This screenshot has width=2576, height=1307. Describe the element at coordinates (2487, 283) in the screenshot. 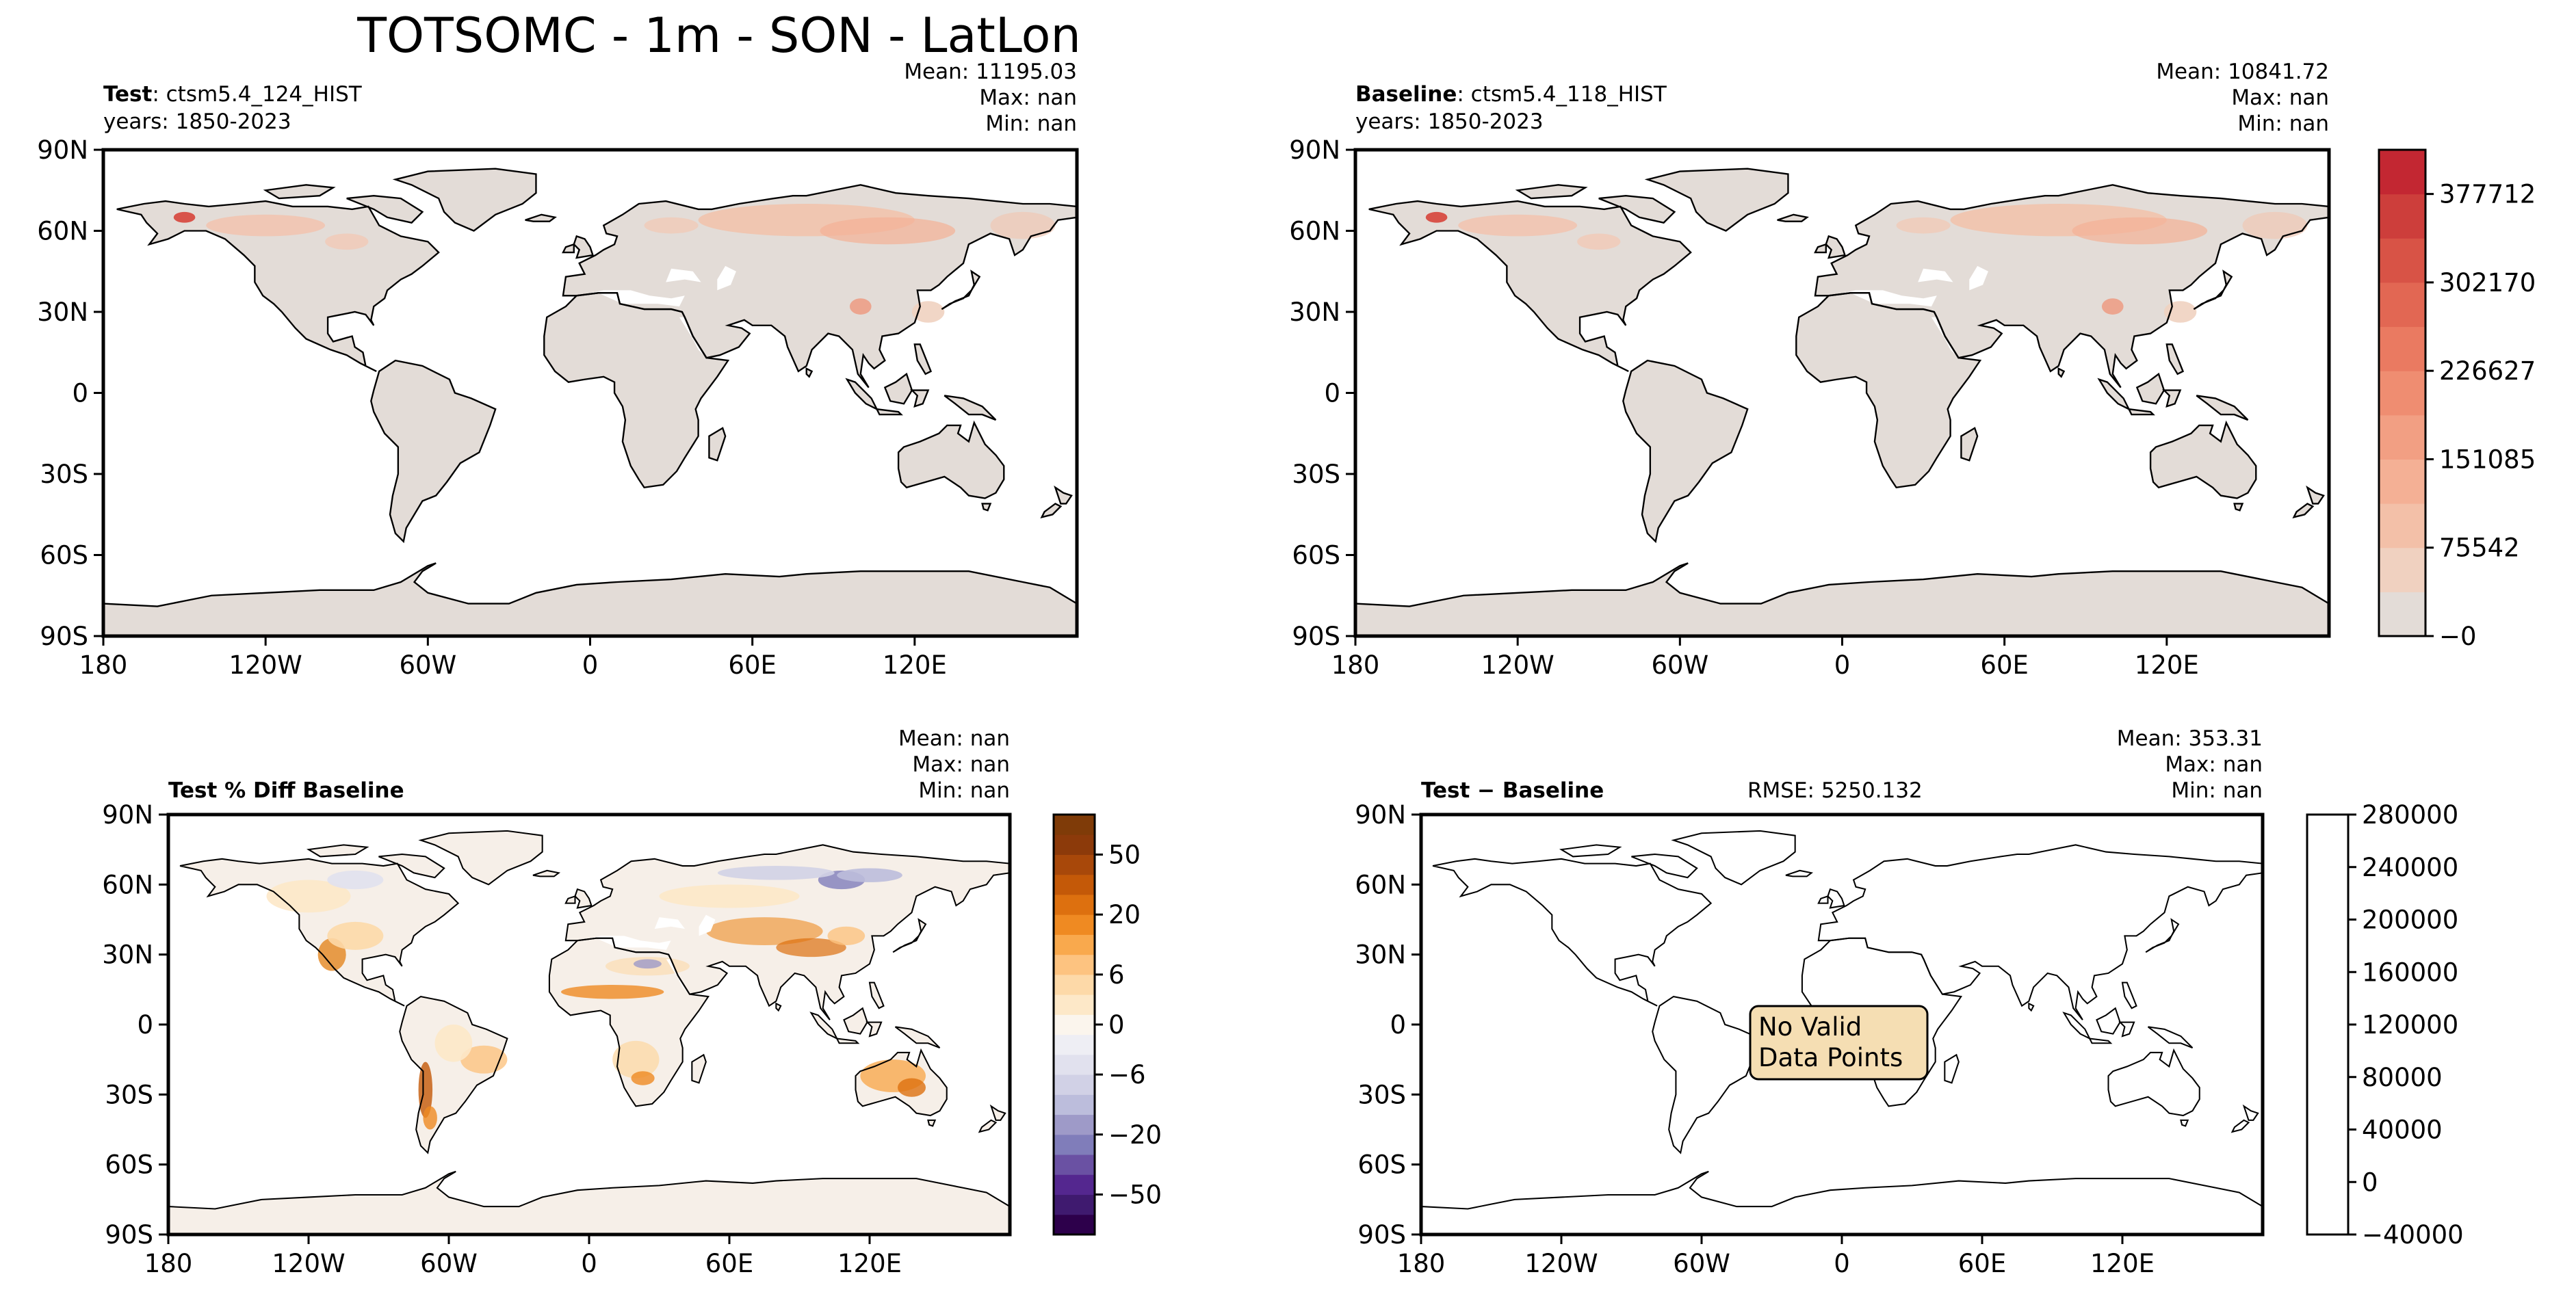

I see `colorbar-tick-label: 302170` at that location.